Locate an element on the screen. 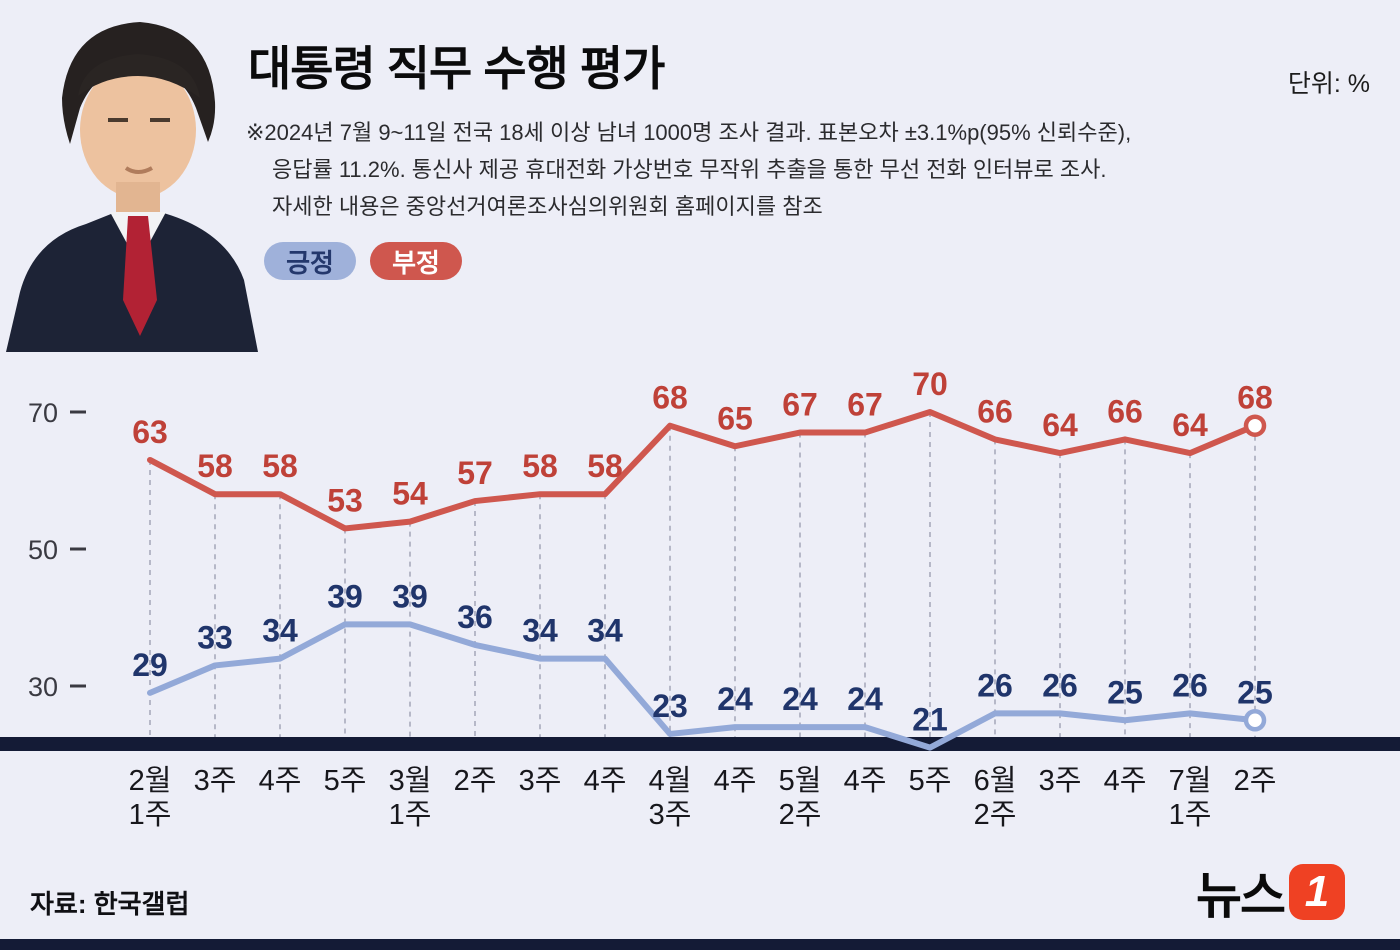 This screenshot has width=1400, height=950. x-tick-label: 5월 is located at coordinates (800, 780).